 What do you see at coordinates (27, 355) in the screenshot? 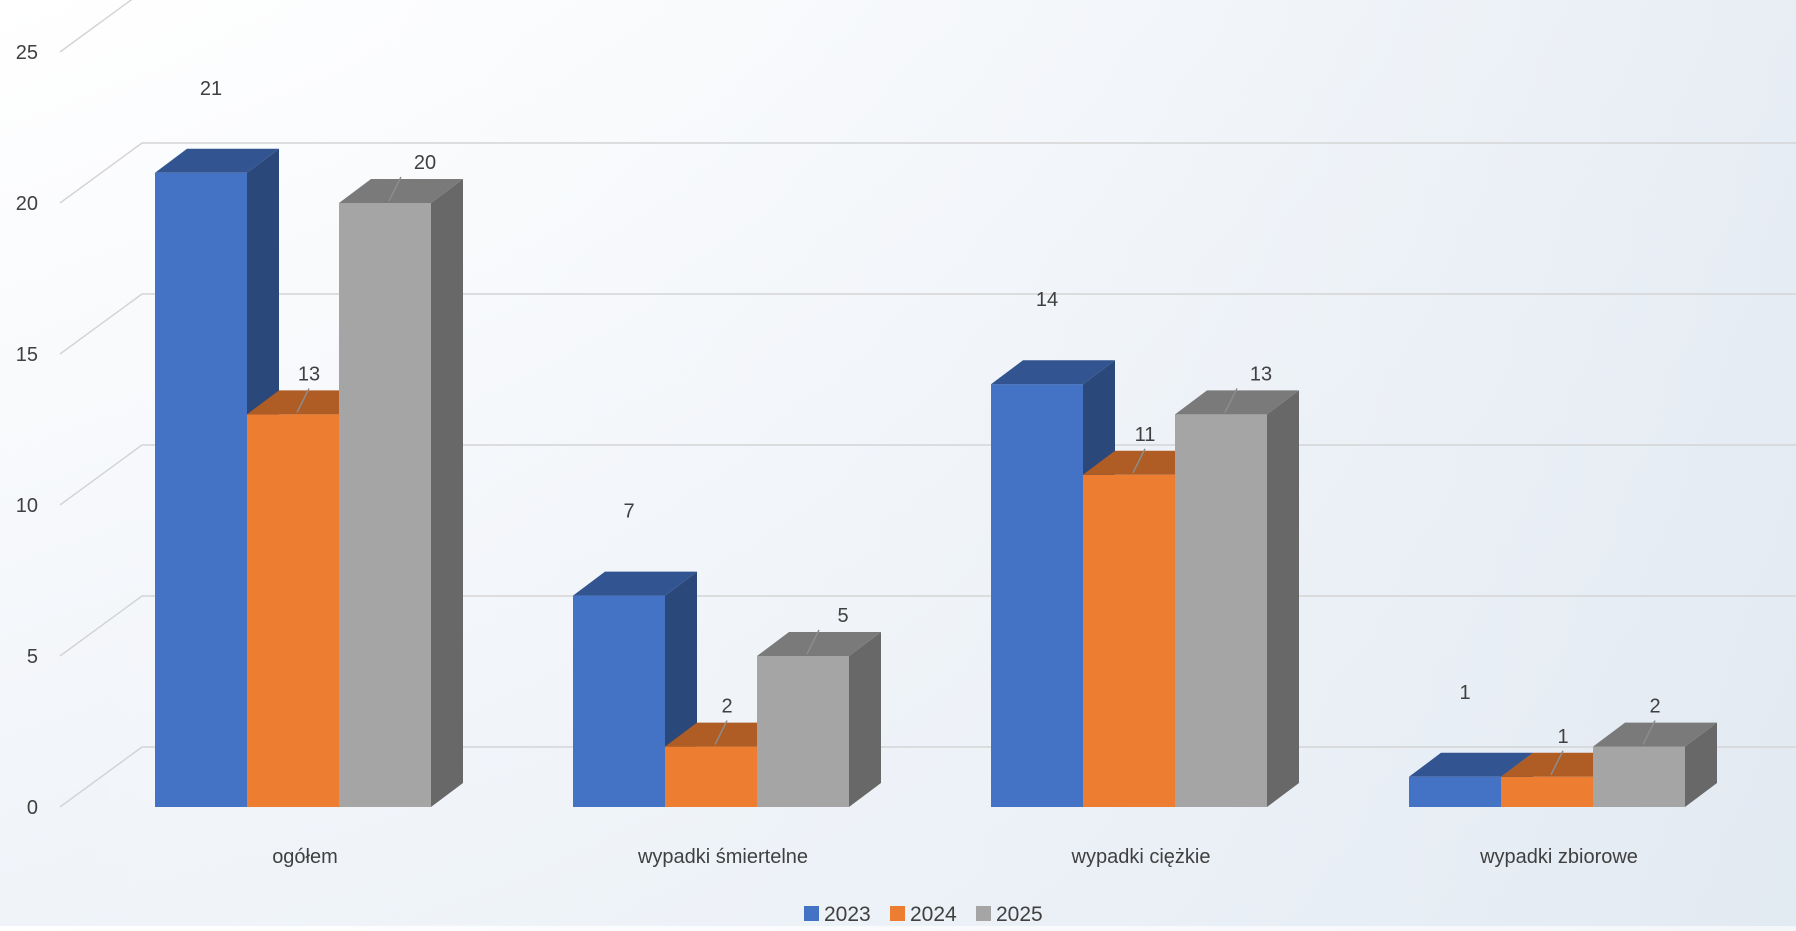
I see `y-tick-label: 15` at bounding box center [27, 355].